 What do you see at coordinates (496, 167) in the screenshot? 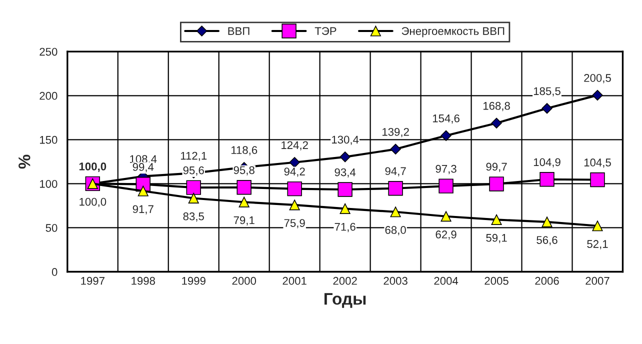
I see `data-label: 99,7` at bounding box center [496, 167].